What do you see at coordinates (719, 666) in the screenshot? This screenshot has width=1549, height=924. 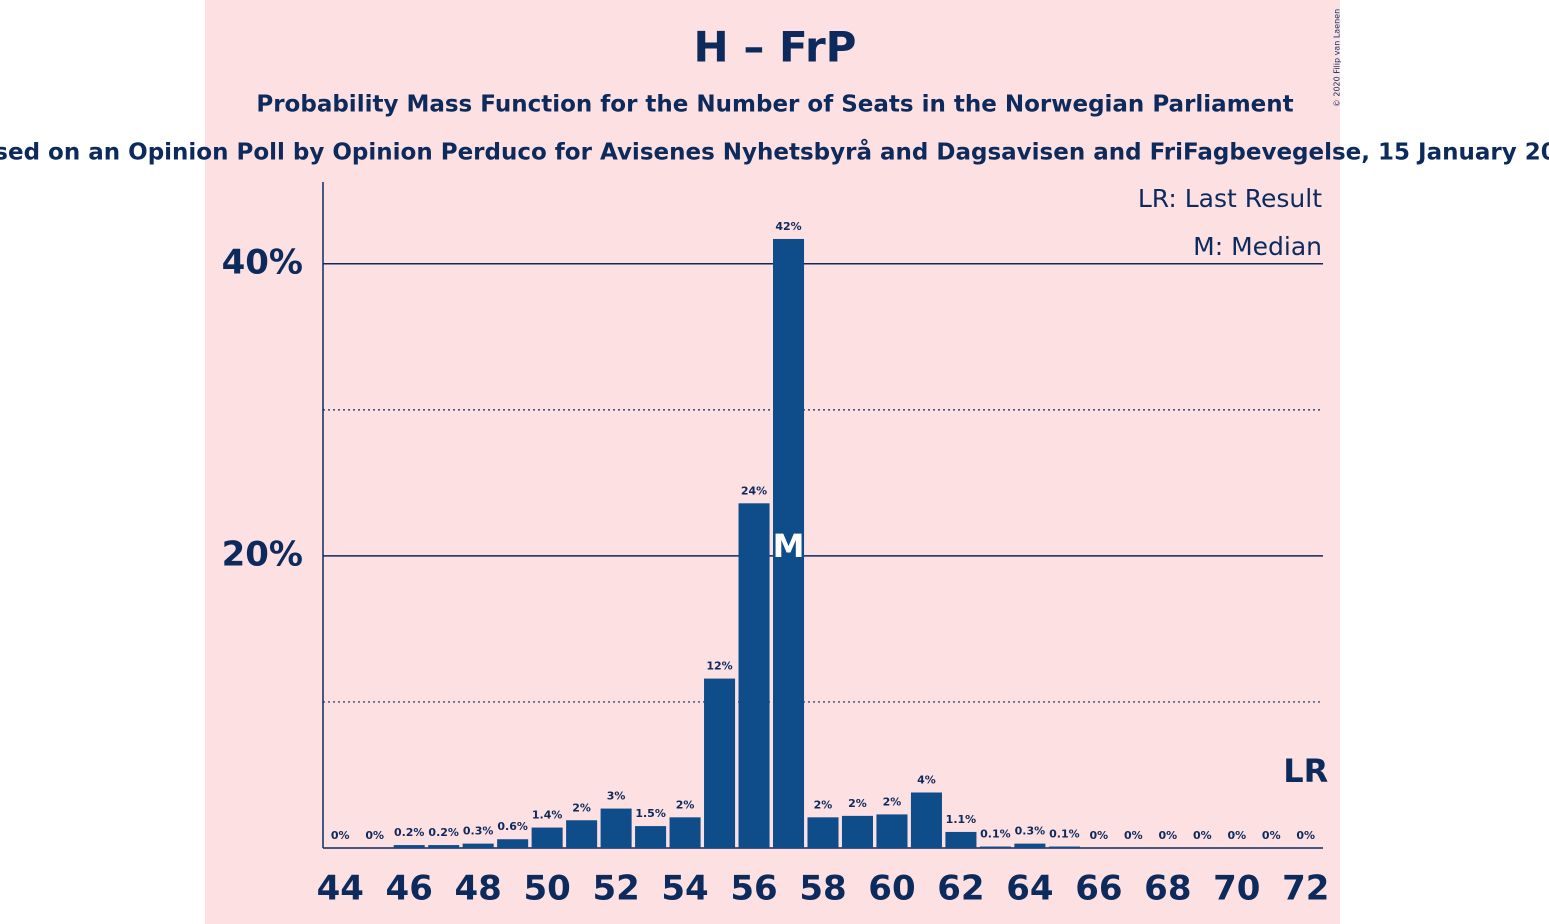 I see `value-label: 12%` at bounding box center [719, 666].